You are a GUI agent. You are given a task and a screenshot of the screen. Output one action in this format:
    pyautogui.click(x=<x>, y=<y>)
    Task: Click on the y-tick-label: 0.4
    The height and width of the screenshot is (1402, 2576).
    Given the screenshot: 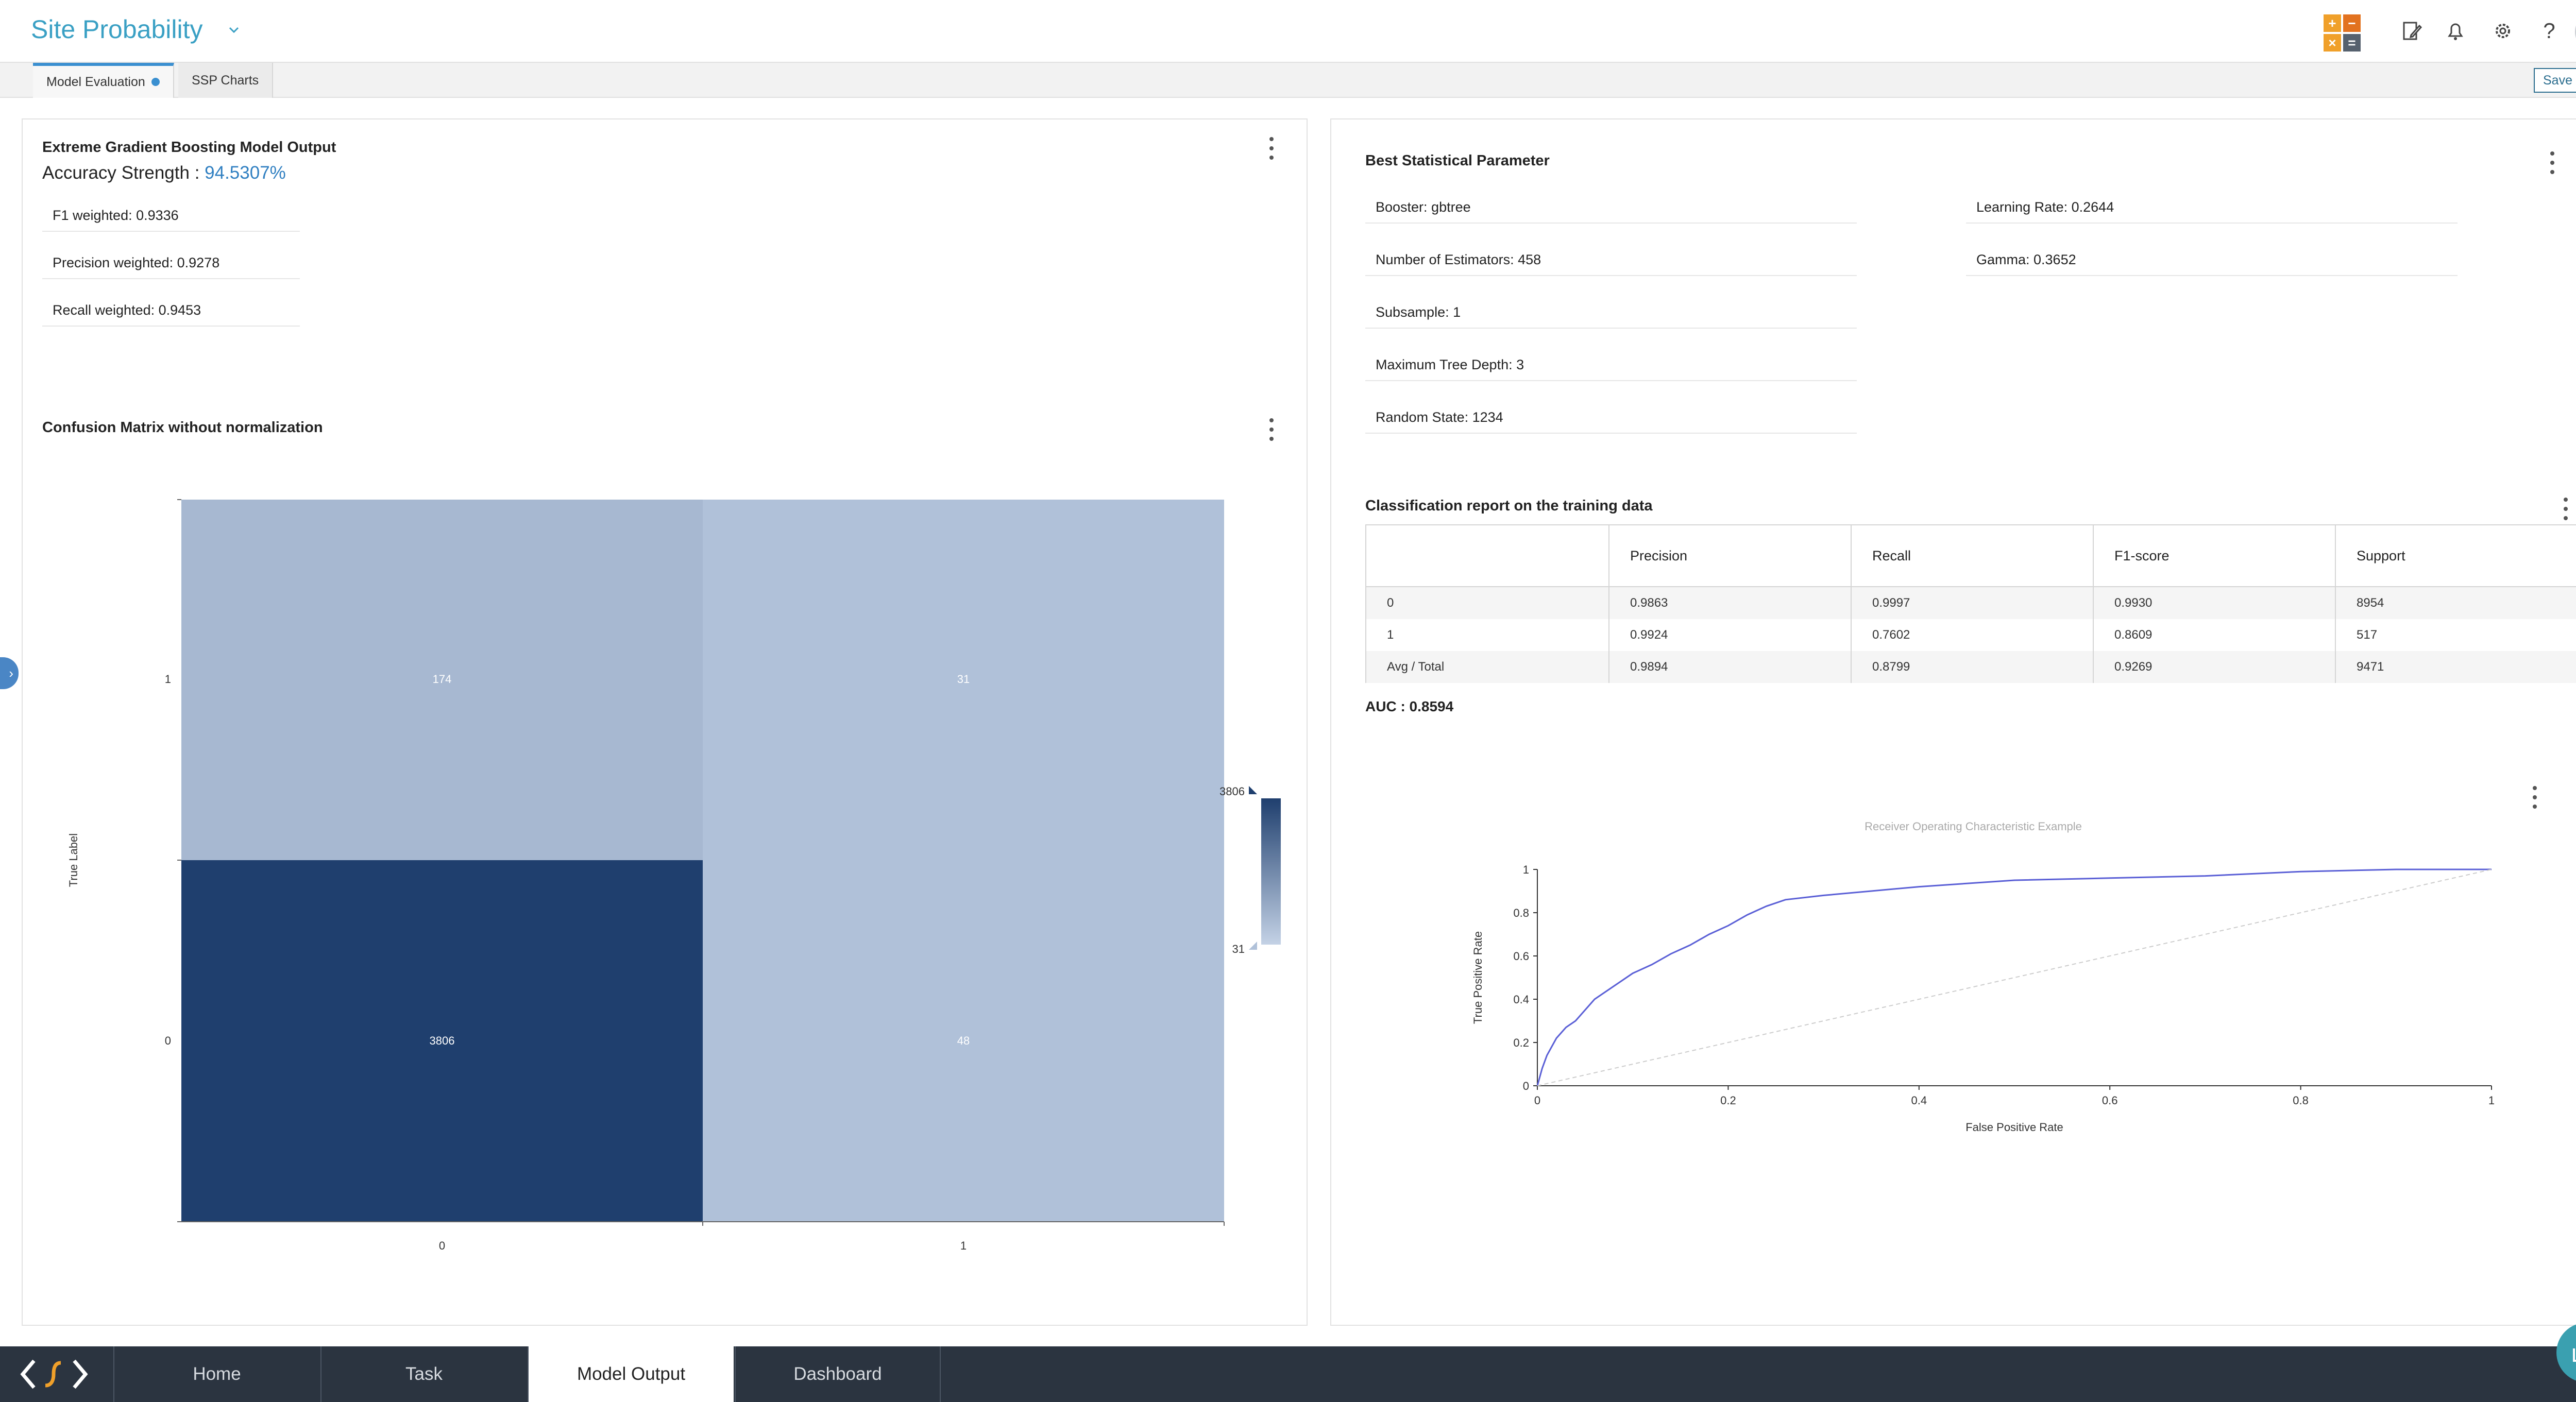 What is the action you would take?
    pyautogui.click(x=1521, y=999)
    